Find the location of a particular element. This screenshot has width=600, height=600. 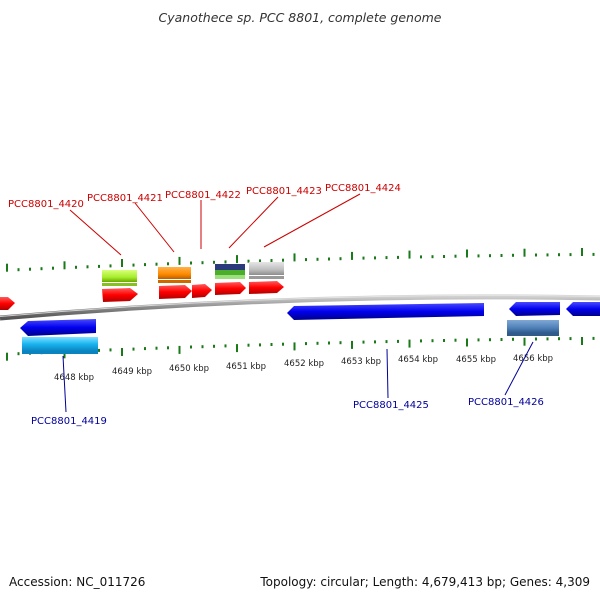

scale-label: 4655 kbp is located at coordinates (476, 360).